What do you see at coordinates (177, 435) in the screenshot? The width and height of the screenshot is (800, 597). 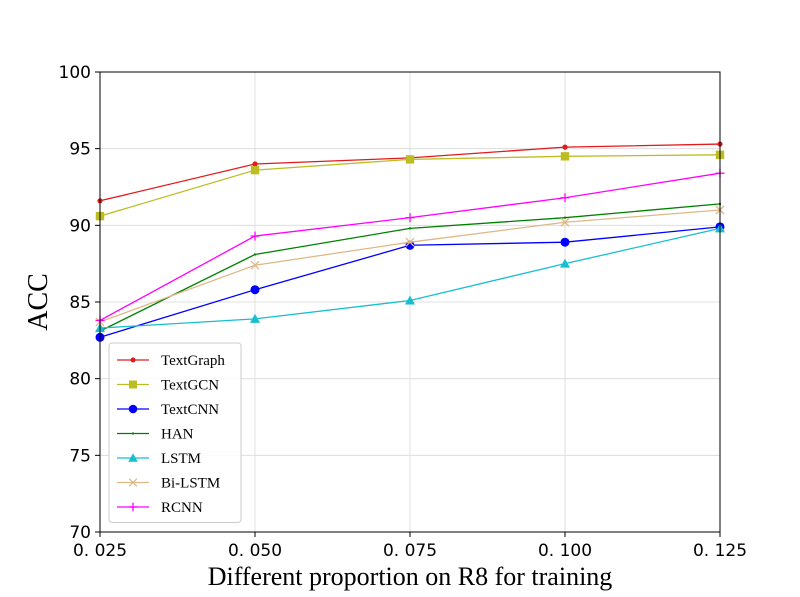 I see `legend-label: HAN` at bounding box center [177, 435].